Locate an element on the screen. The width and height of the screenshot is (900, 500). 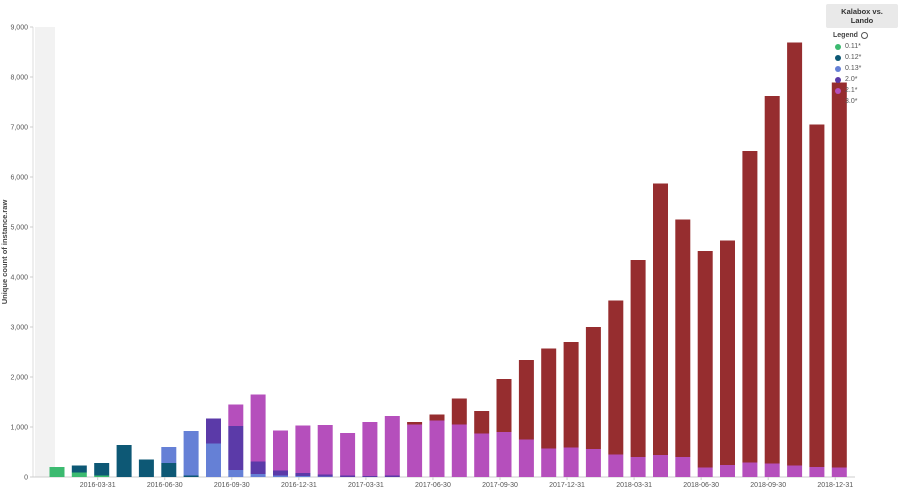
first-bar-highlight-band is located at coordinates (45, 252).